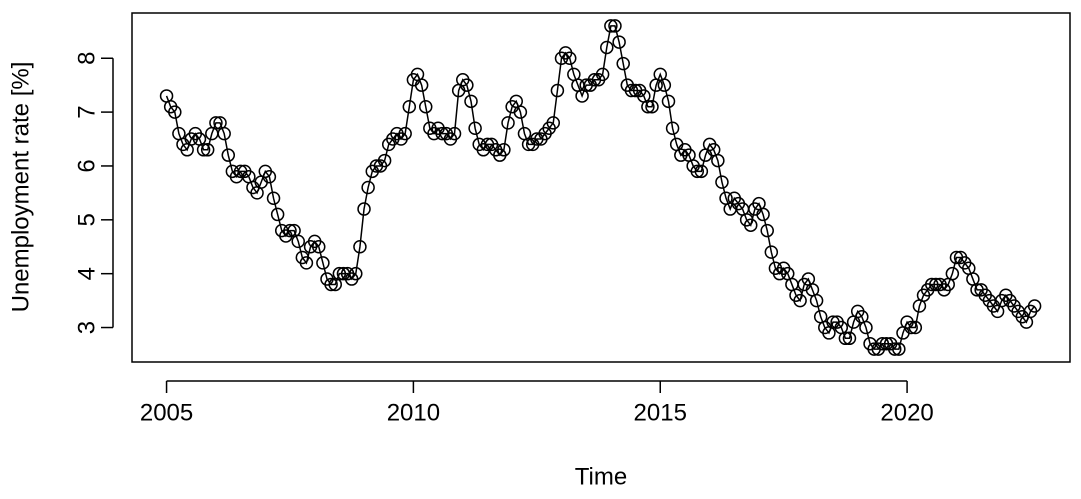 This screenshot has width=1081, height=499. What do you see at coordinates (20, 187) in the screenshot?
I see `y-axis-label: Unemployment rate [%]` at bounding box center [20, 187].